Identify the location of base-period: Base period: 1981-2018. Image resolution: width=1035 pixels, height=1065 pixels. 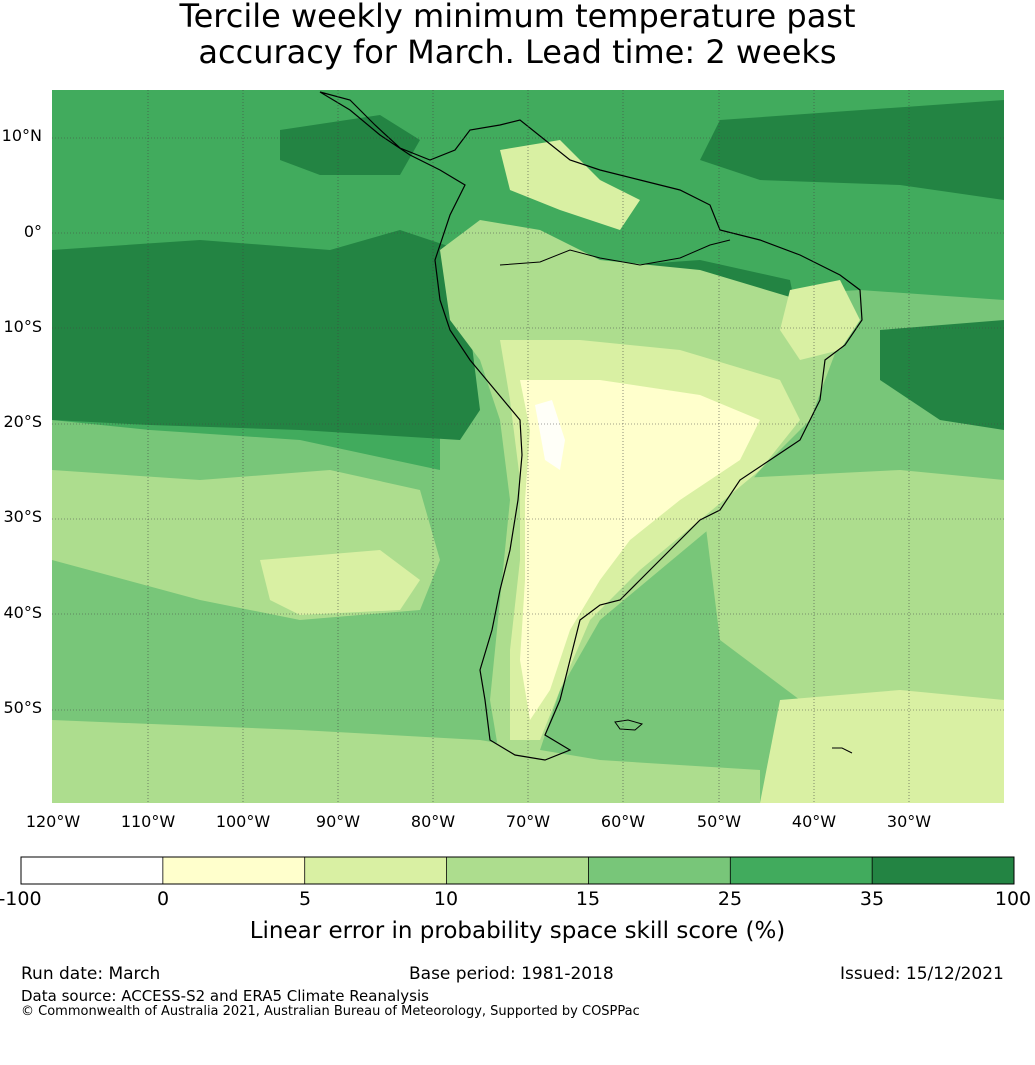
(511, 974).